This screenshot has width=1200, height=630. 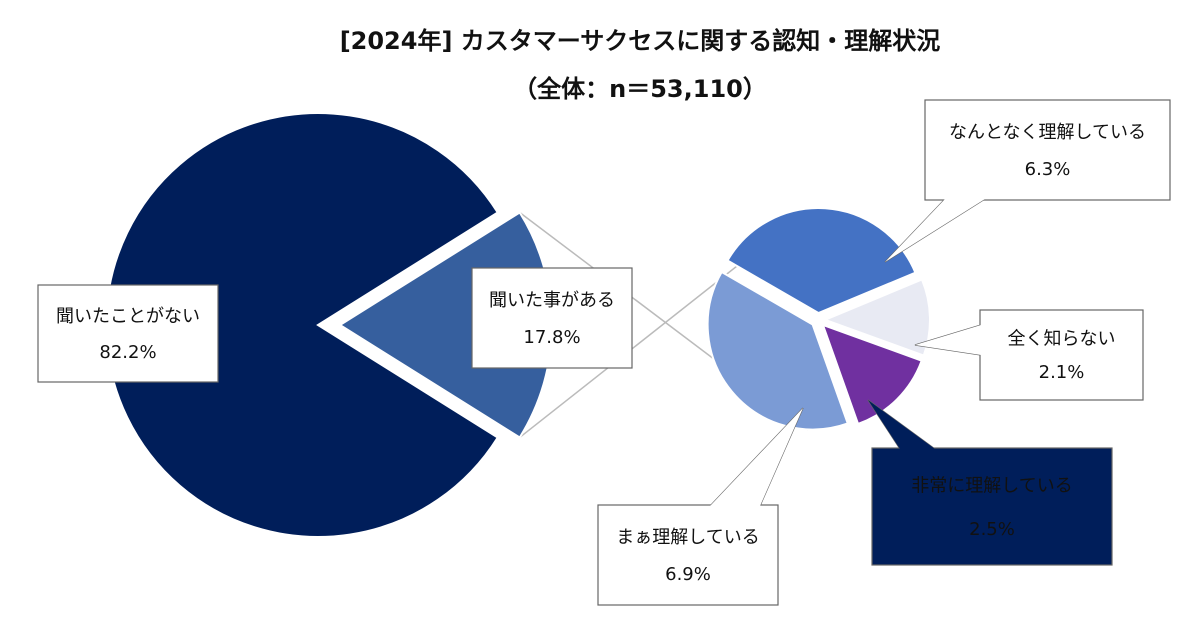 What do you see at coordinates (1047, 132) in the screenshot?
I see `category-label: なんとなく理解している` at bounding box center [1047, 132].